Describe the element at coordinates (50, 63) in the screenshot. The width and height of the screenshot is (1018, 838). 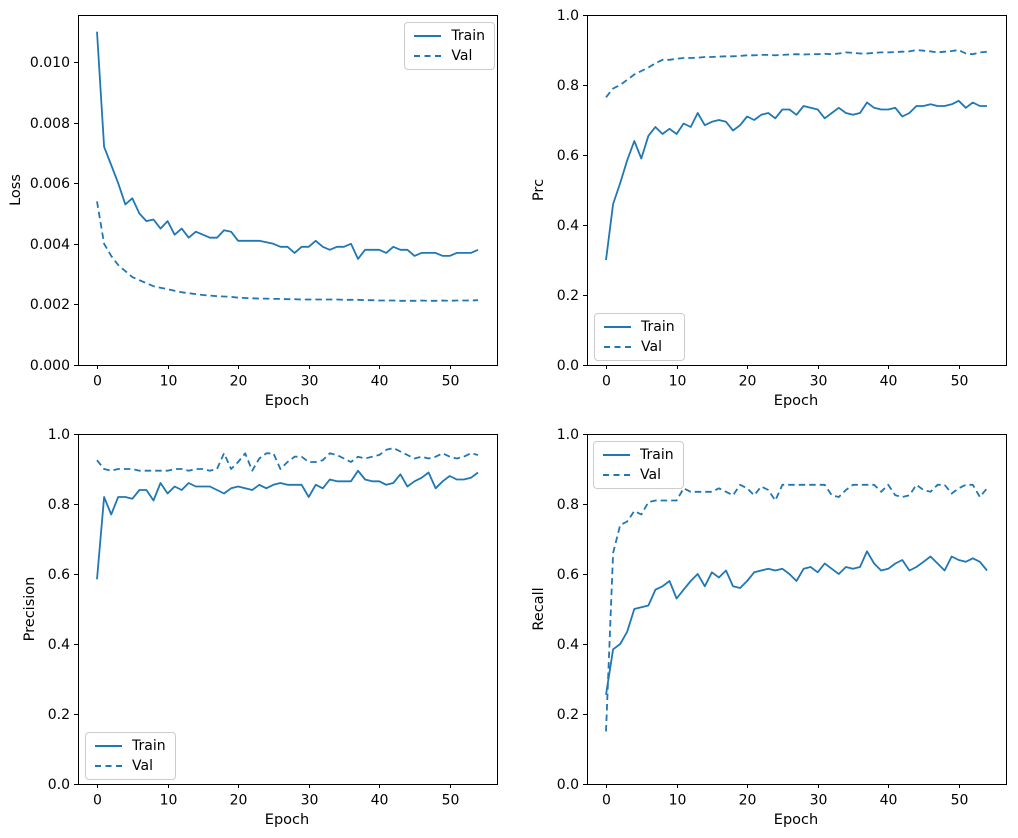
I see `y-tick-label: 0.010` at that location.